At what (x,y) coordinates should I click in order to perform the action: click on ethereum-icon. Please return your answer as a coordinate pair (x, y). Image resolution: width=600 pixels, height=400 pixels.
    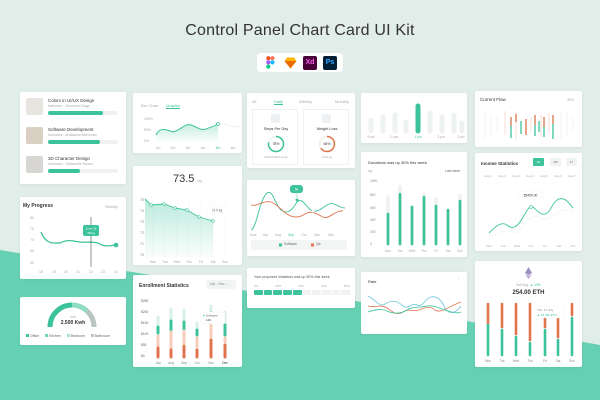
    Looking at the image, I should click on (528, 273).